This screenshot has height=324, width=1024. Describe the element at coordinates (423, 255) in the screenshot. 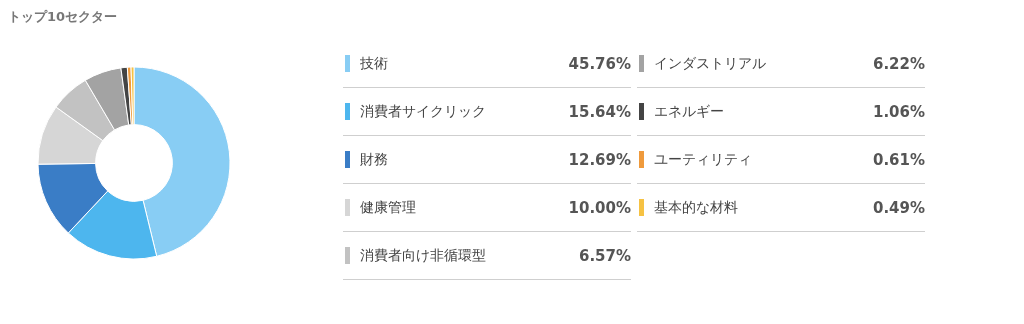

I see `legend-label: 消費者向け非循環型` at that location.